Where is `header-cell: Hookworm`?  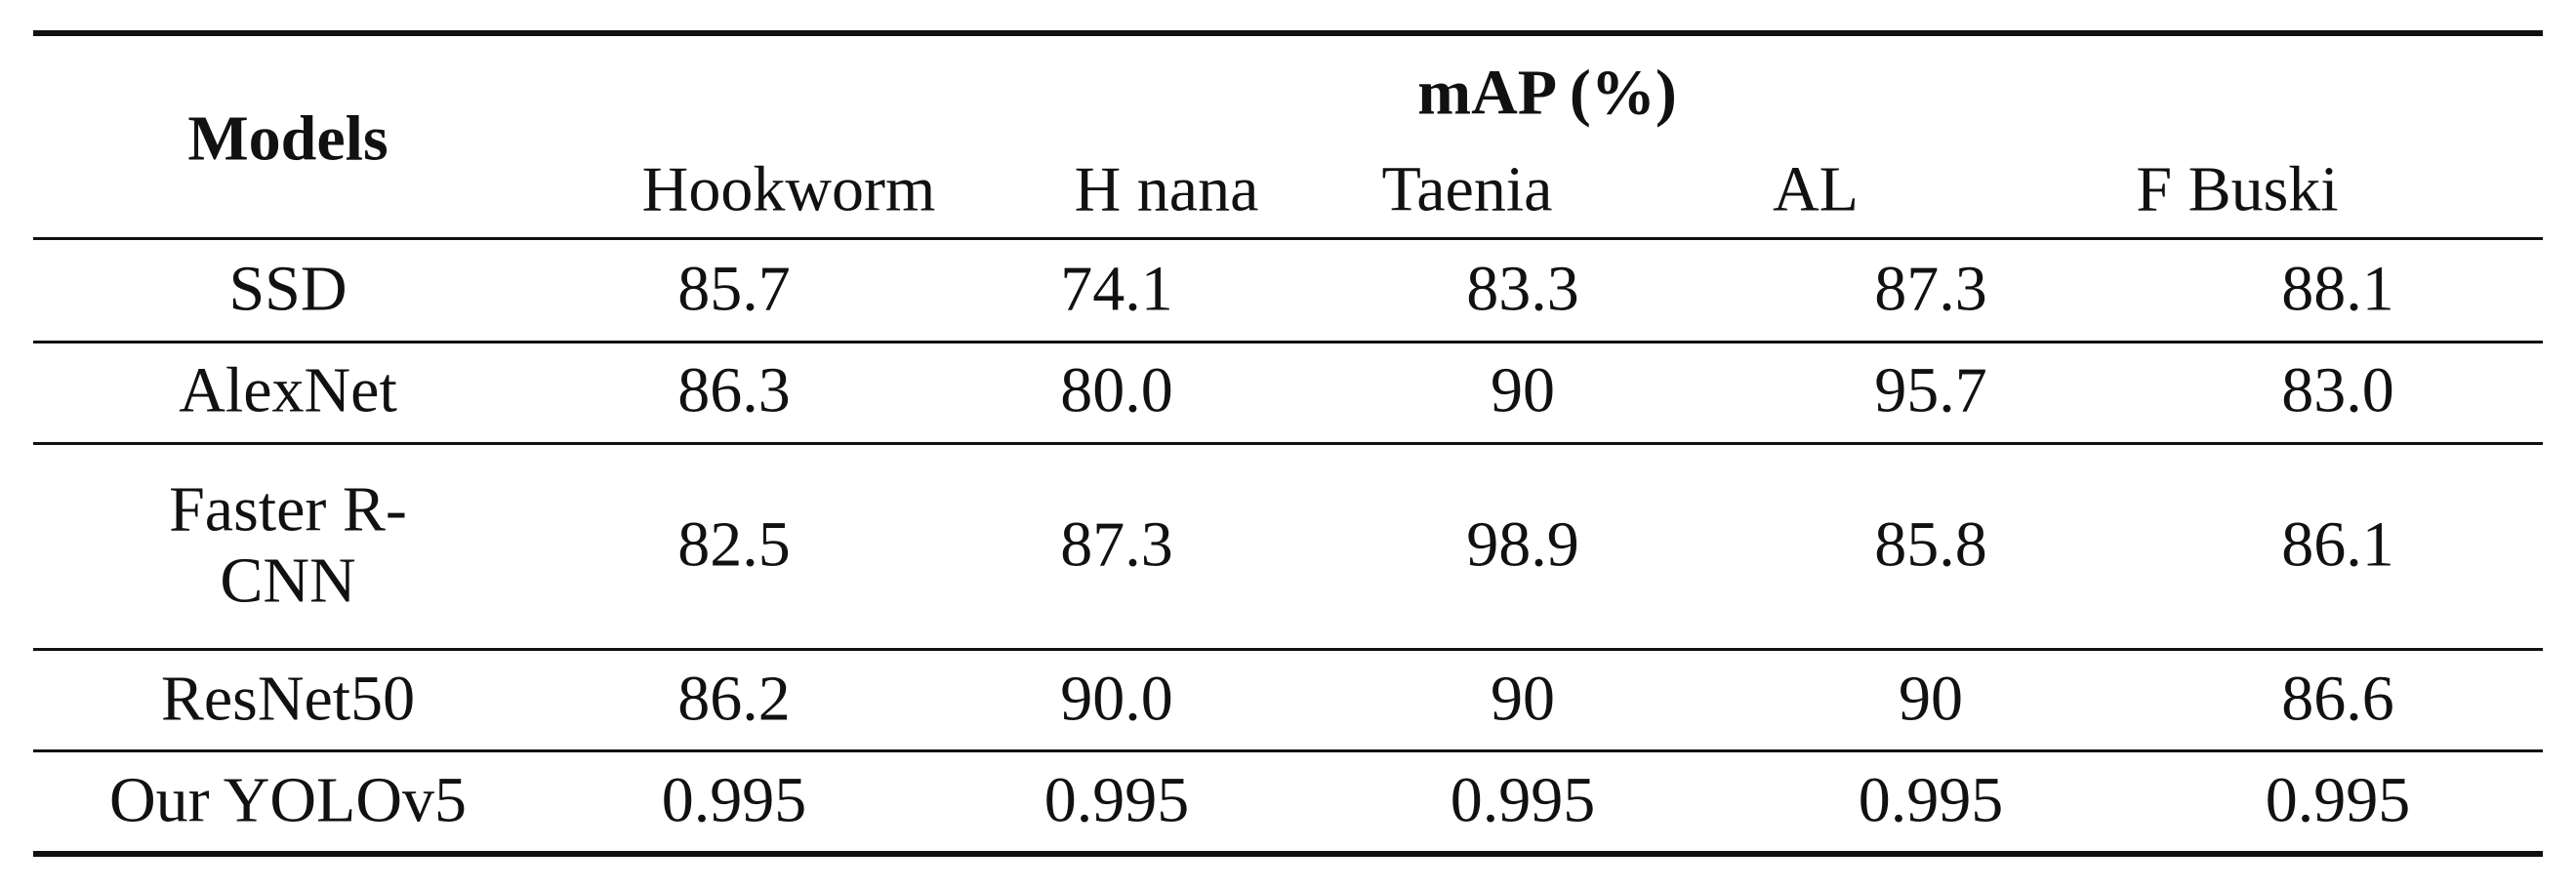
header-cell: Hookworm is located at coordinates (788, 189).